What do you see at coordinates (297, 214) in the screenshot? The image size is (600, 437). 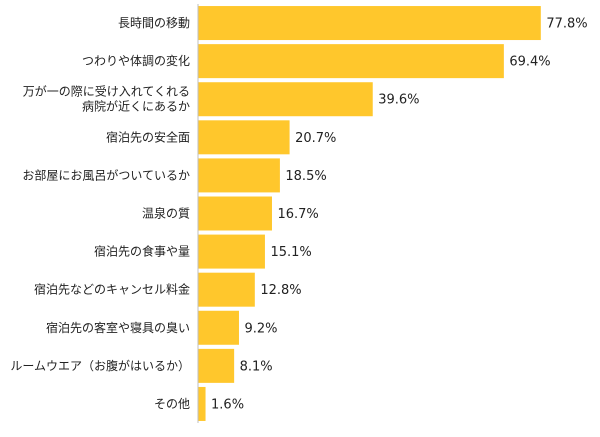 I see `value-label-6: 16.7%` at bounding box center [297, 214].